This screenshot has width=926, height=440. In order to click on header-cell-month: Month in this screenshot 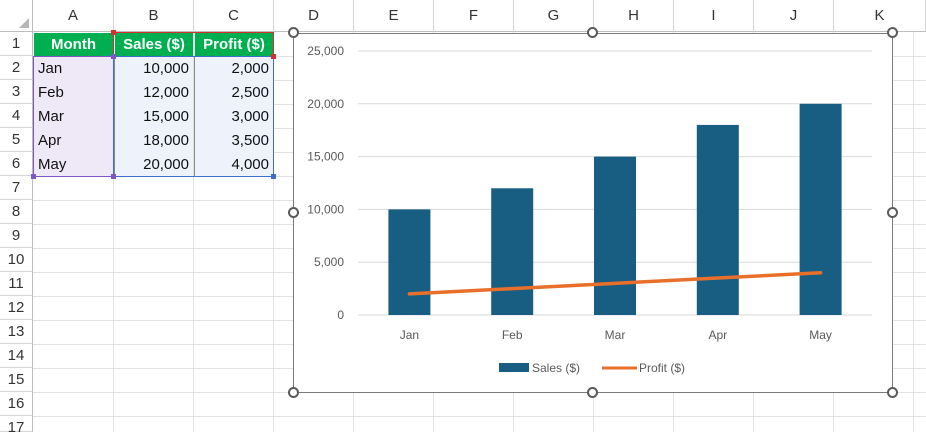, I will do `click(73, 45)`.